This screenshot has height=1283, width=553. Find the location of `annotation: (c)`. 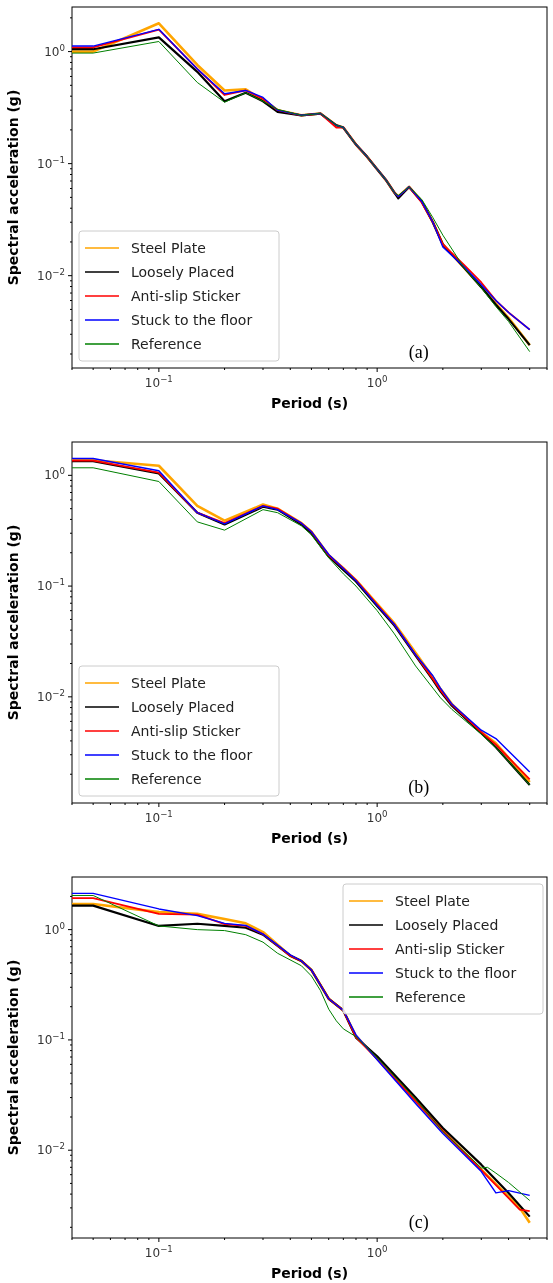

annotation: (c) is located at coordinates (418, 1222).